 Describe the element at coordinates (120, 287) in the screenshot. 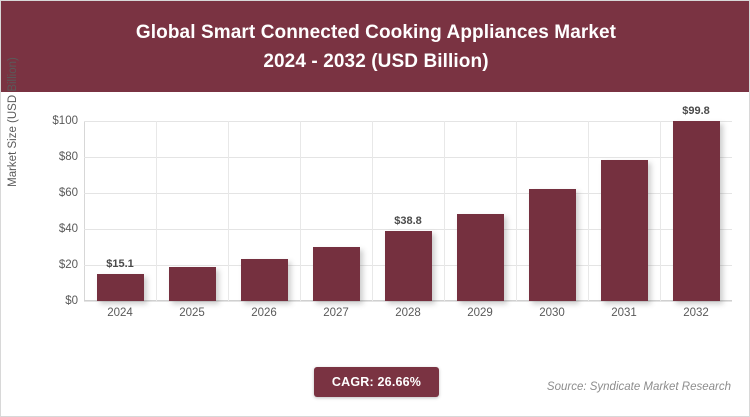

I see `bar-2024` at that location.